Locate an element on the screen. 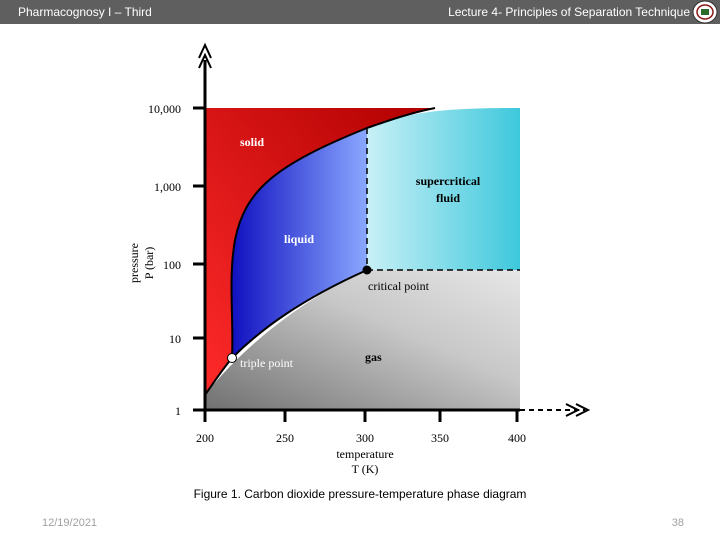 Image resolution: width=720 pixels, height=540 pixels. x-tick-marks is located at coordinates (361, 416).